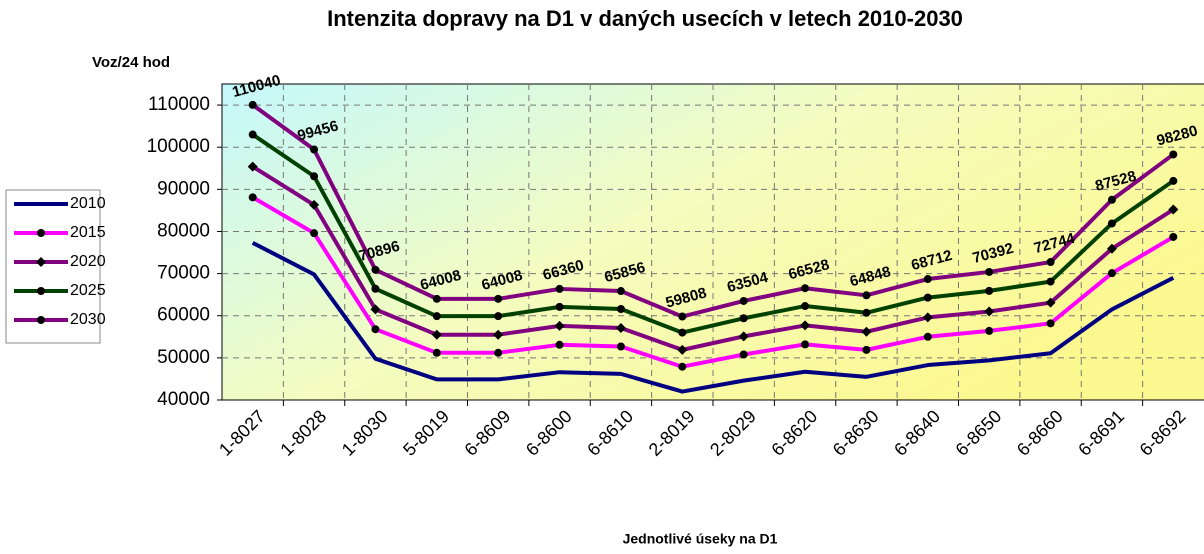 This screenshot has width=1204, height=554. What do you see at coordinates (183, 273) in the screenshot?
I see `y-tick-label: 70000` at bounding box center [183, 273].